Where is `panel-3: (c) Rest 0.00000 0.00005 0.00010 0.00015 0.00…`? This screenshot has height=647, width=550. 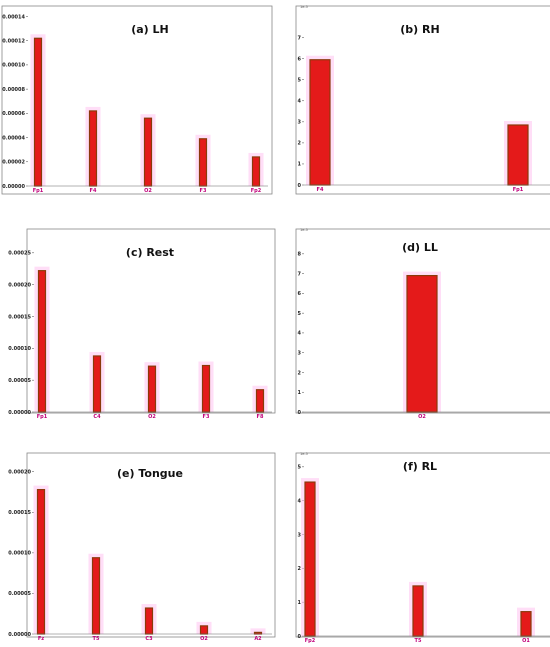
panel-3: (c) Rest 0.00000 0.00005 0.00010 0.00015 0.00… is located at coordinates (142, 324).